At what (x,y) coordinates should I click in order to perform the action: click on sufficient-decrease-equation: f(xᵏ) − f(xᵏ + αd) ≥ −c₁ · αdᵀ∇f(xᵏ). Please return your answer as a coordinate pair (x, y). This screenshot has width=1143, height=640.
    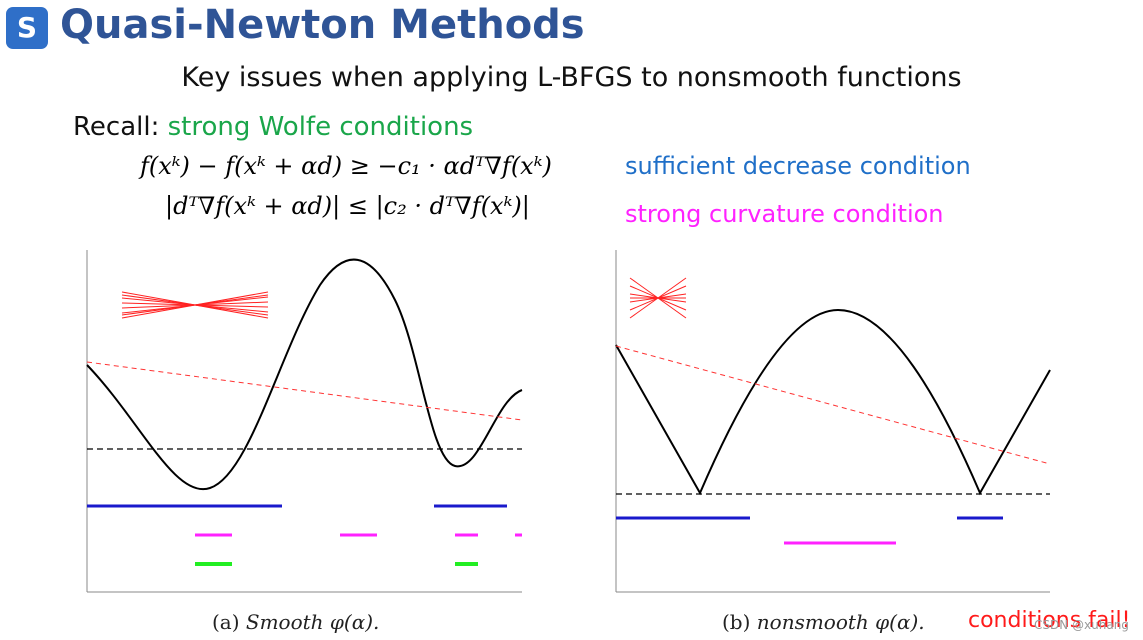
    Looking at the image, I should click on (346, 166).